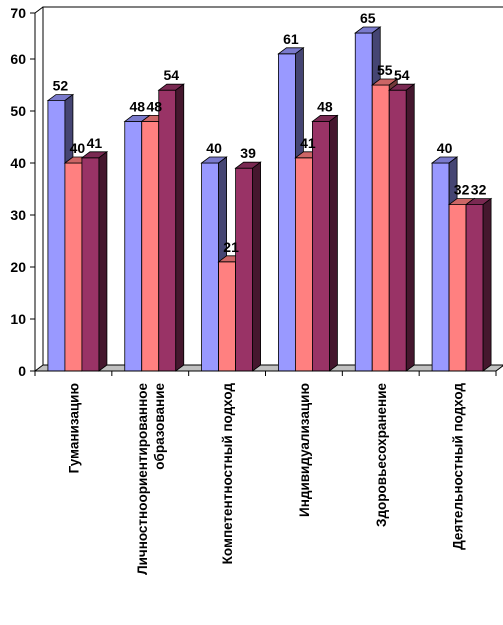 Image resolution: width=503 pixels, height=625 pixels. What do you see at coordinates (227, 474) in the screenshot?
I see `category-label: Компетентностный подход` at bounding box center [227, 474].